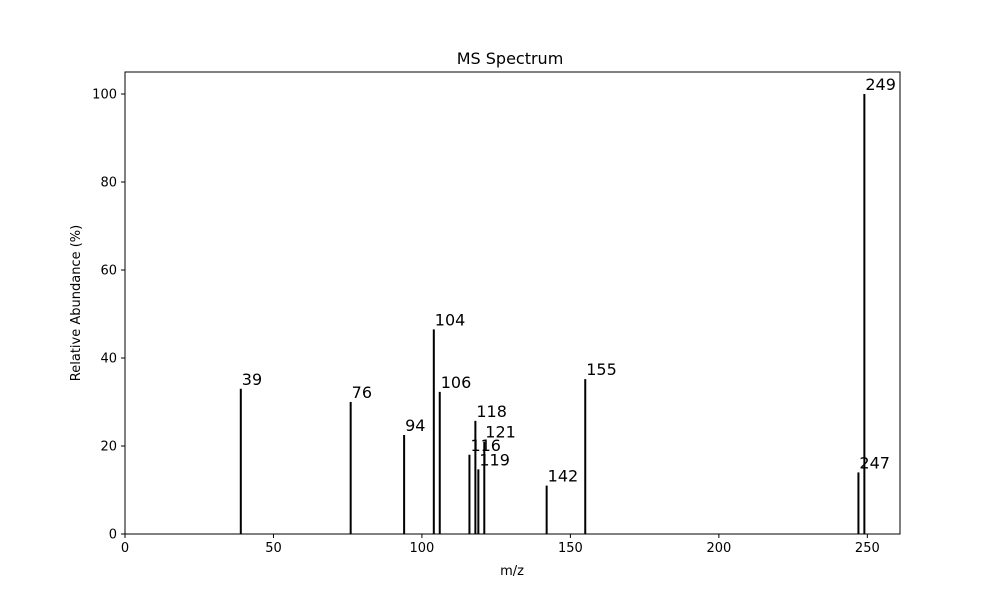 This screenshot has width=1000, height=600. I want to click on x-tick-label: 150, so click(570, 548).